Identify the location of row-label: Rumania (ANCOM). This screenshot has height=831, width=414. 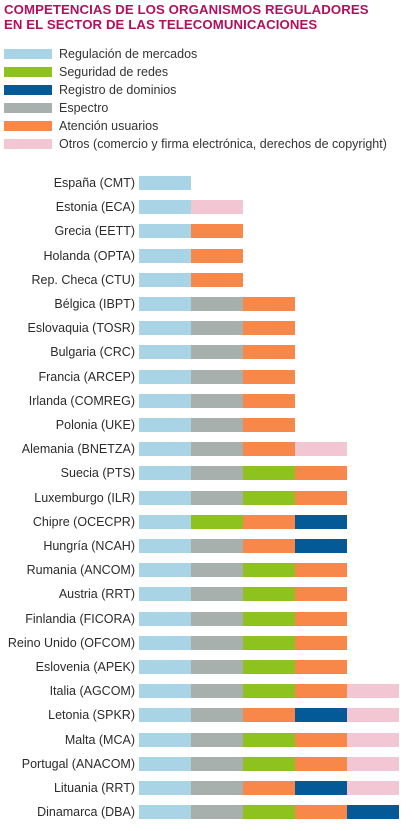
(80, 570).